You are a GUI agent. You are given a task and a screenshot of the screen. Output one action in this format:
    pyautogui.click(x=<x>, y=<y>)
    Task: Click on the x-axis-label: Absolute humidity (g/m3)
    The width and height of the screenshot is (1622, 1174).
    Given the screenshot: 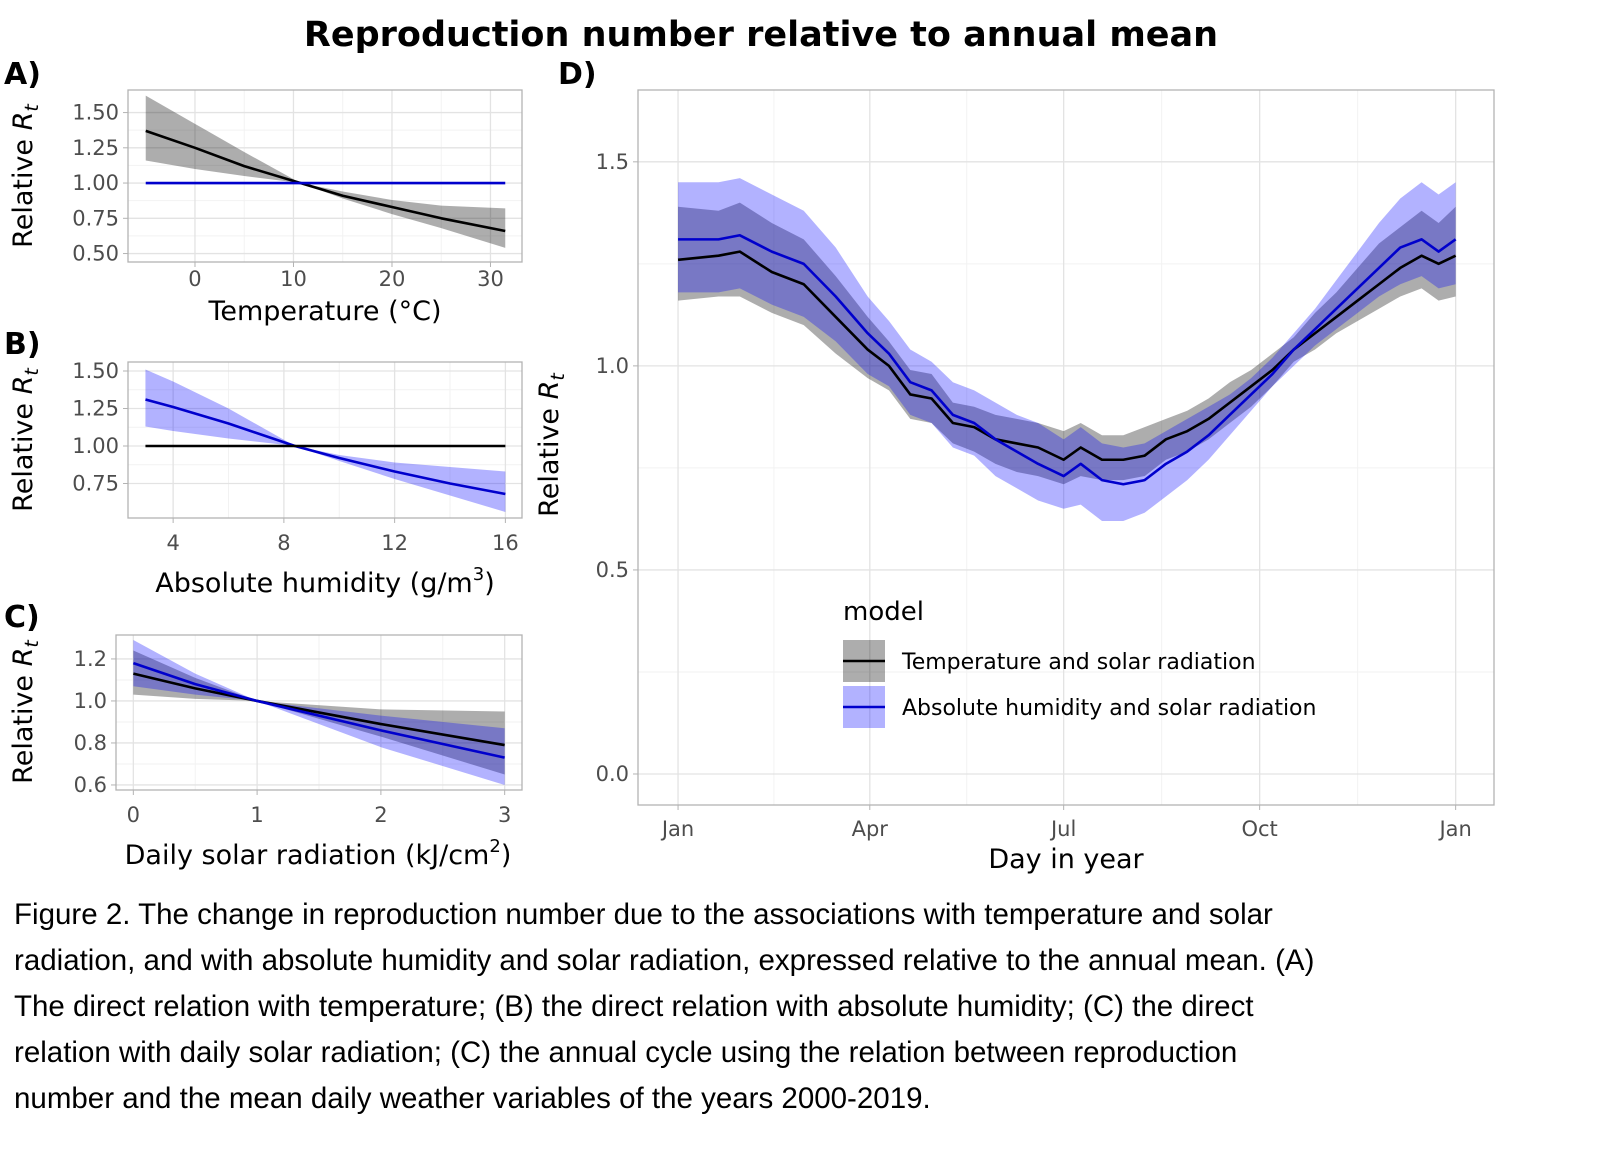 What is the action you would take?
    pyautogui.click(x=324, y=581)
    